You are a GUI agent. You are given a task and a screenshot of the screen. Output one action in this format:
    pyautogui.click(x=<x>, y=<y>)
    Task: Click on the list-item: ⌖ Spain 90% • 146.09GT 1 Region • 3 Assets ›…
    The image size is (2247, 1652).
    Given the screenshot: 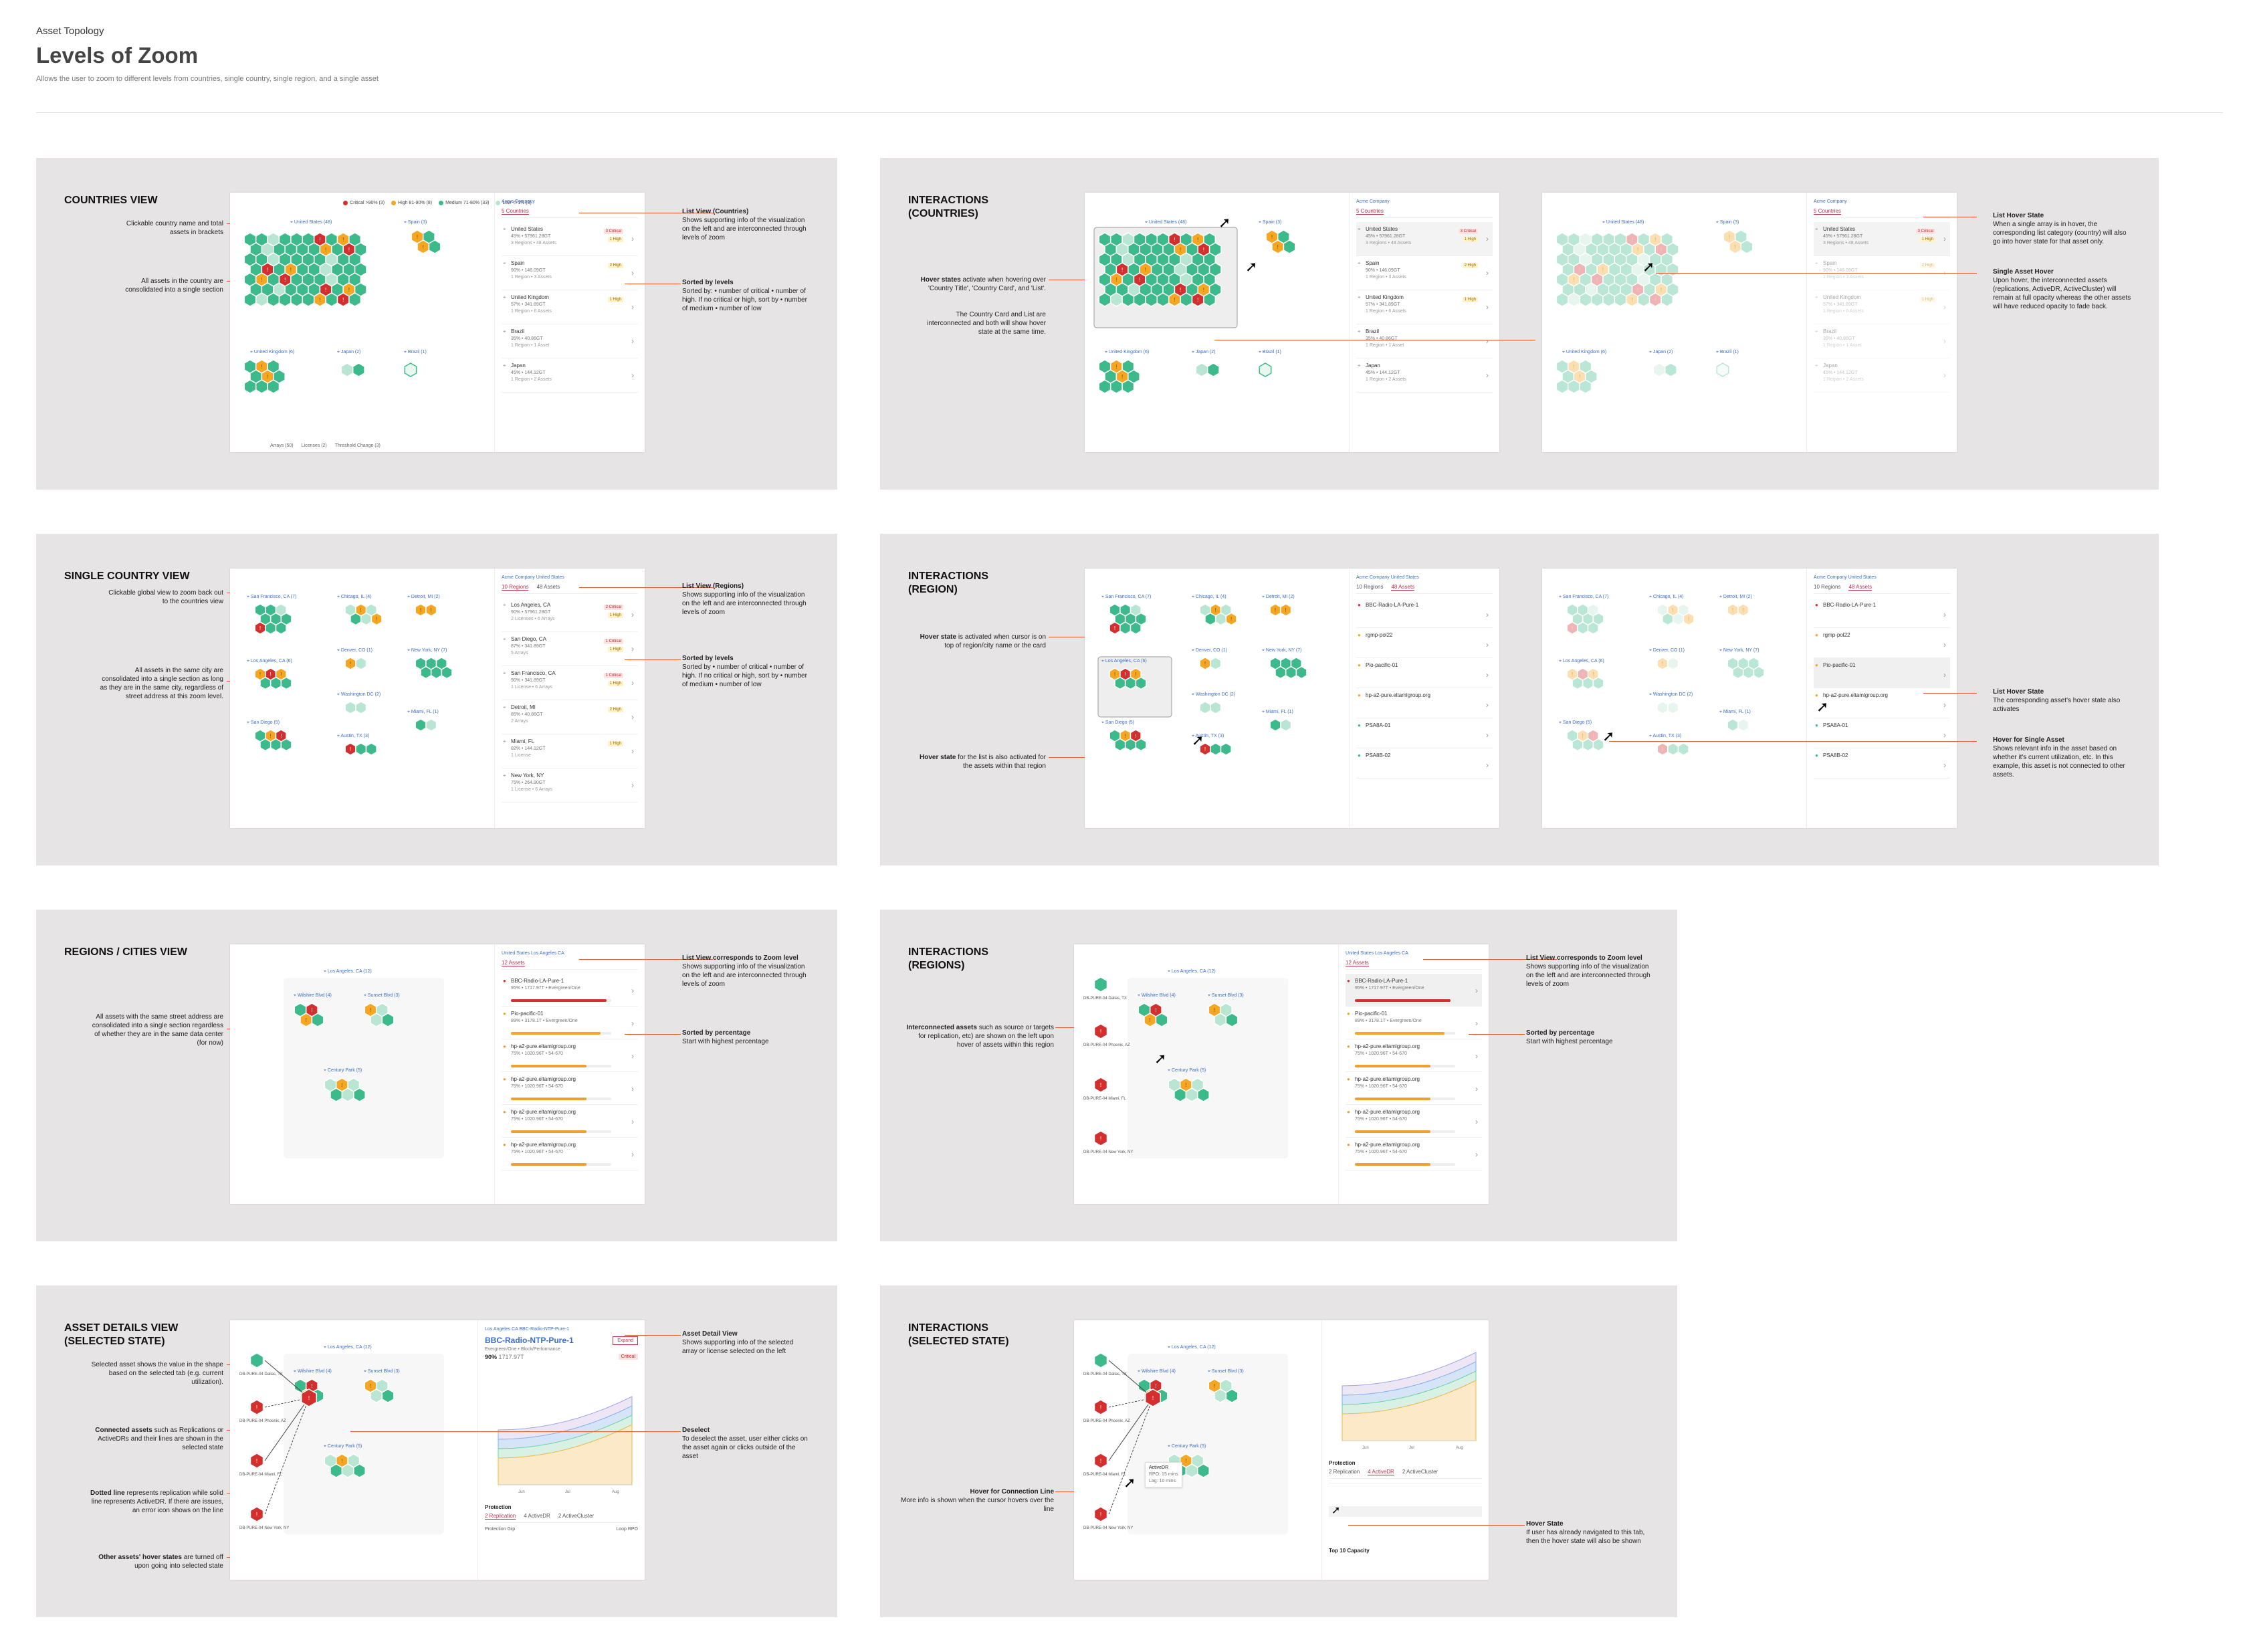 What is the action you would take?
    pyautogui.click(x=570, y=273)
    